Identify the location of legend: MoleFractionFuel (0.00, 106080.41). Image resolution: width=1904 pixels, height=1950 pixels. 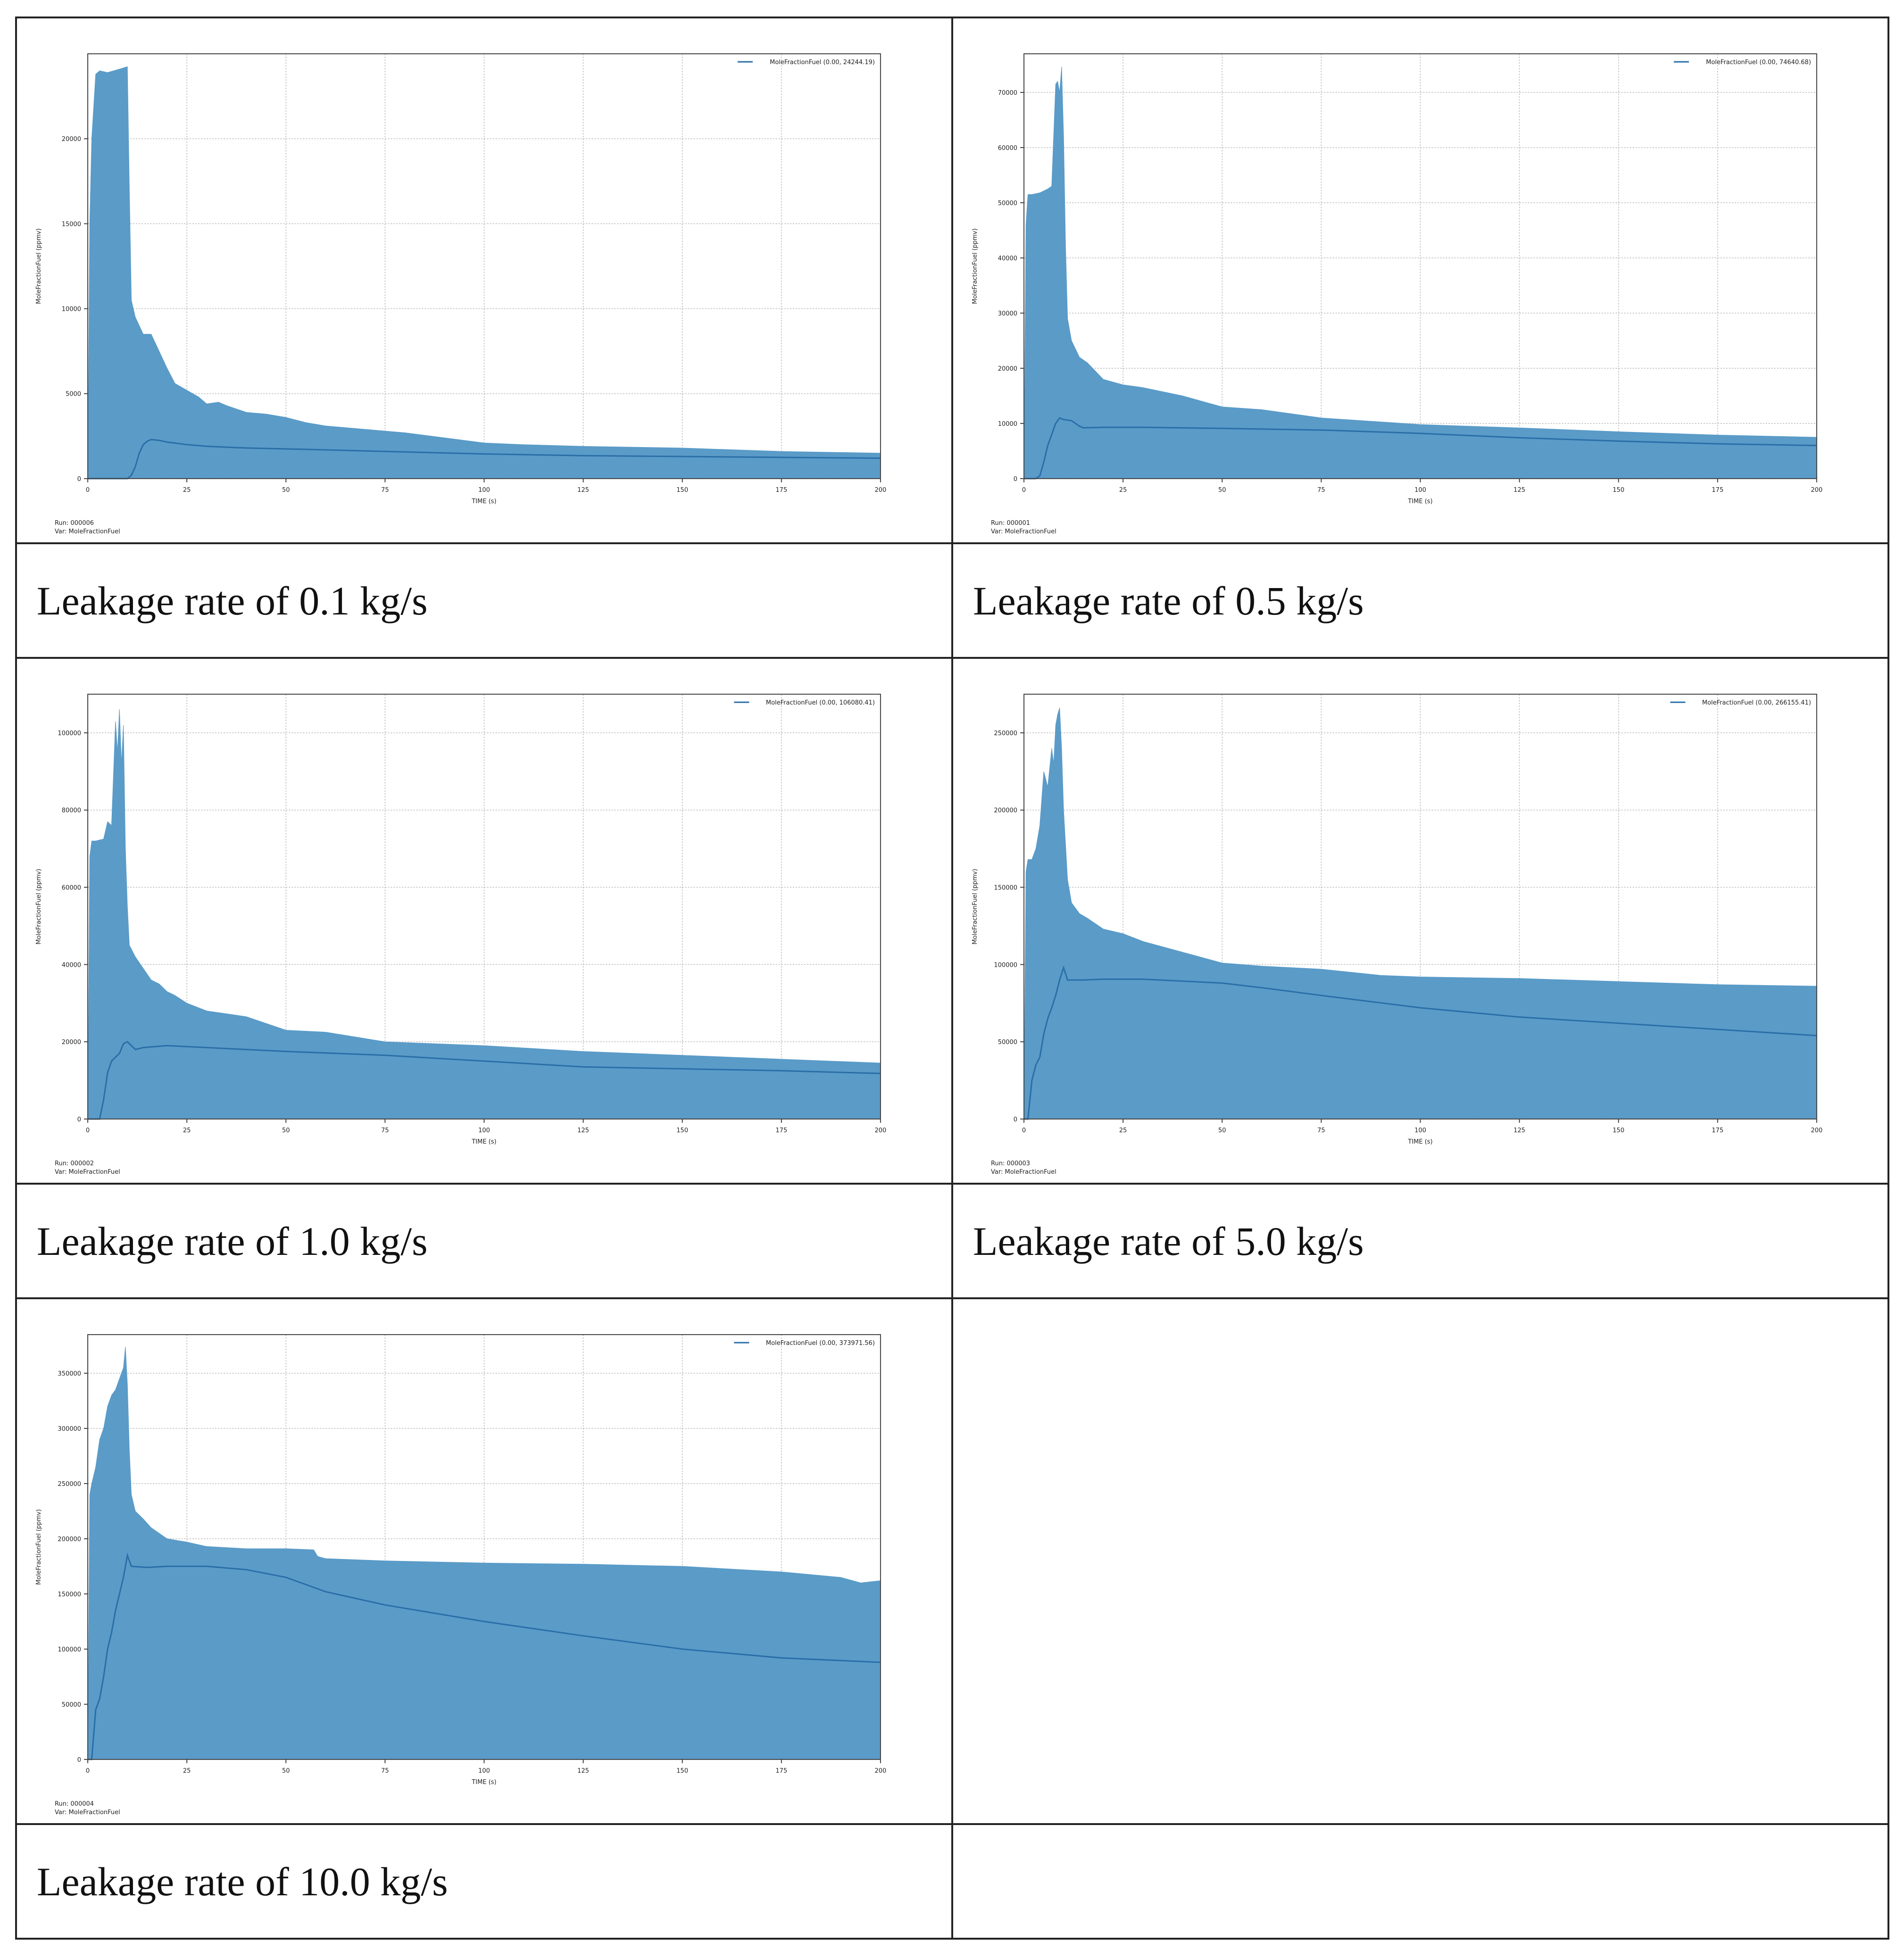
(804, 702).